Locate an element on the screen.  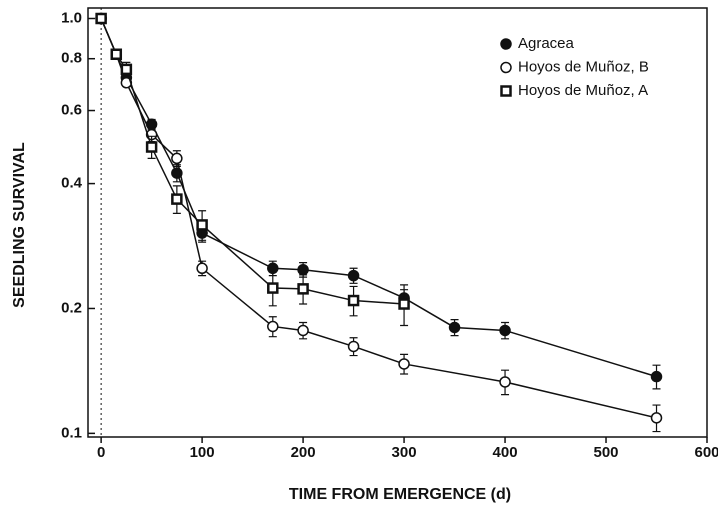
y-tick-label: 1.0 is located at coordinates (71, 17).